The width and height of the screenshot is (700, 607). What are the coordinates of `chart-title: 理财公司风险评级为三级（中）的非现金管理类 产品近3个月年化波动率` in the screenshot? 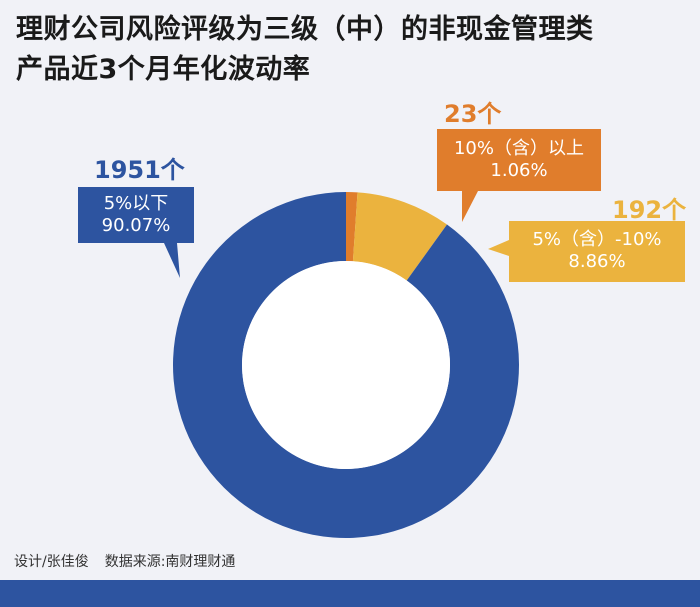 It's located at (336, 50).